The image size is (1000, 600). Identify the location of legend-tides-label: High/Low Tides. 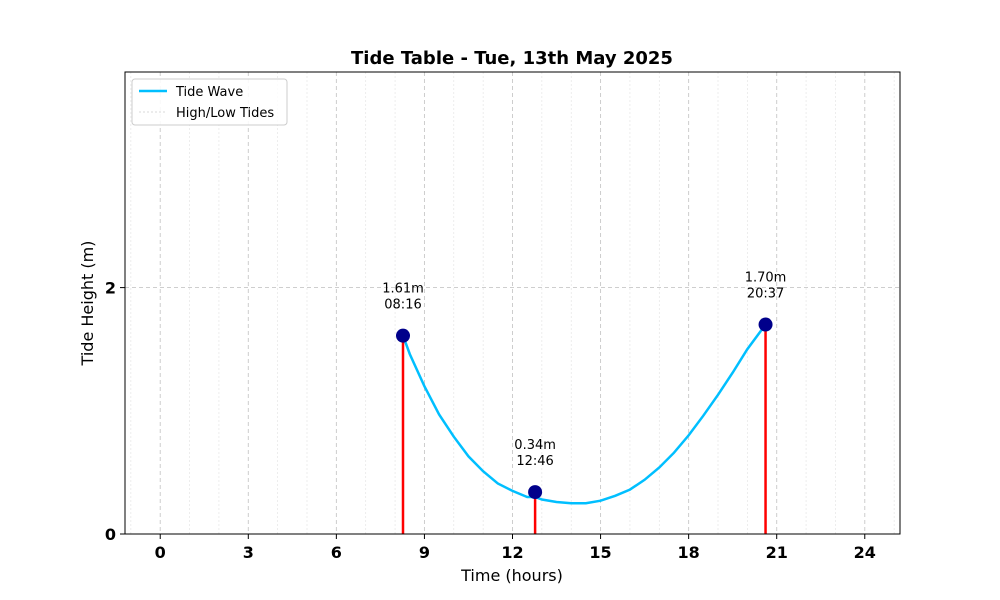
(225, 113).